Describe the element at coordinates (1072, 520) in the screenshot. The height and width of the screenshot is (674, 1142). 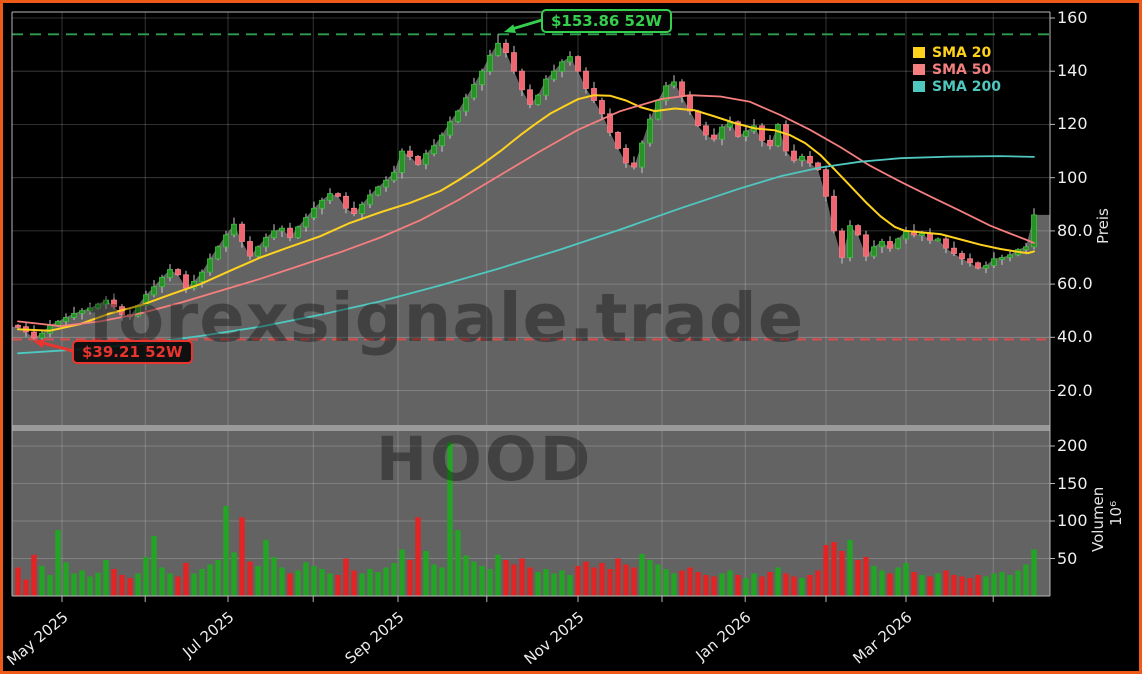
I see `volume-tick-label: 100` at that location.